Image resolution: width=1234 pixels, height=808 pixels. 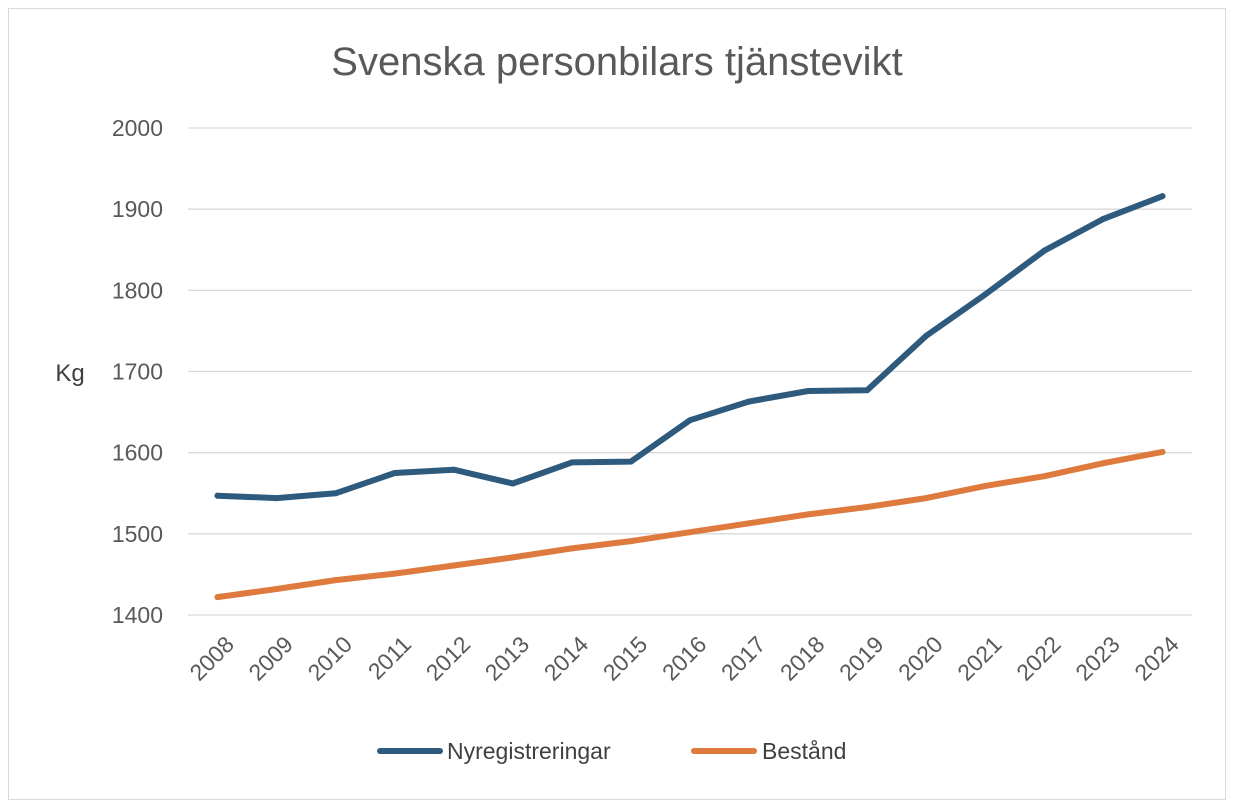 What do you see at coordinates (137, 534) in the screenshot?
I see `y-tick-label: 1500` at bounding box center [137, 534].